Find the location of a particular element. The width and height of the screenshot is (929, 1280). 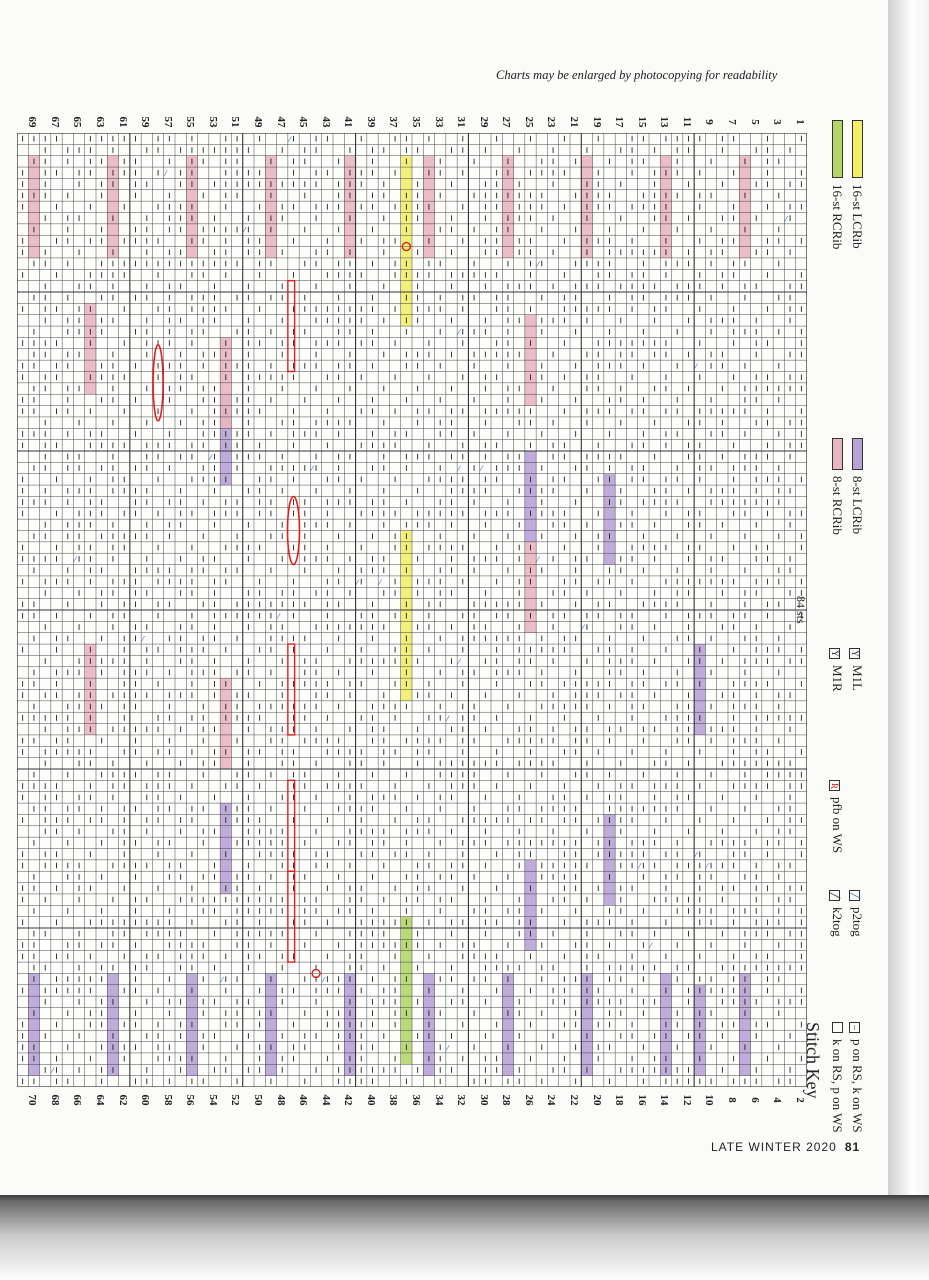

row-number: 1 is located at coordinates (799, 122).